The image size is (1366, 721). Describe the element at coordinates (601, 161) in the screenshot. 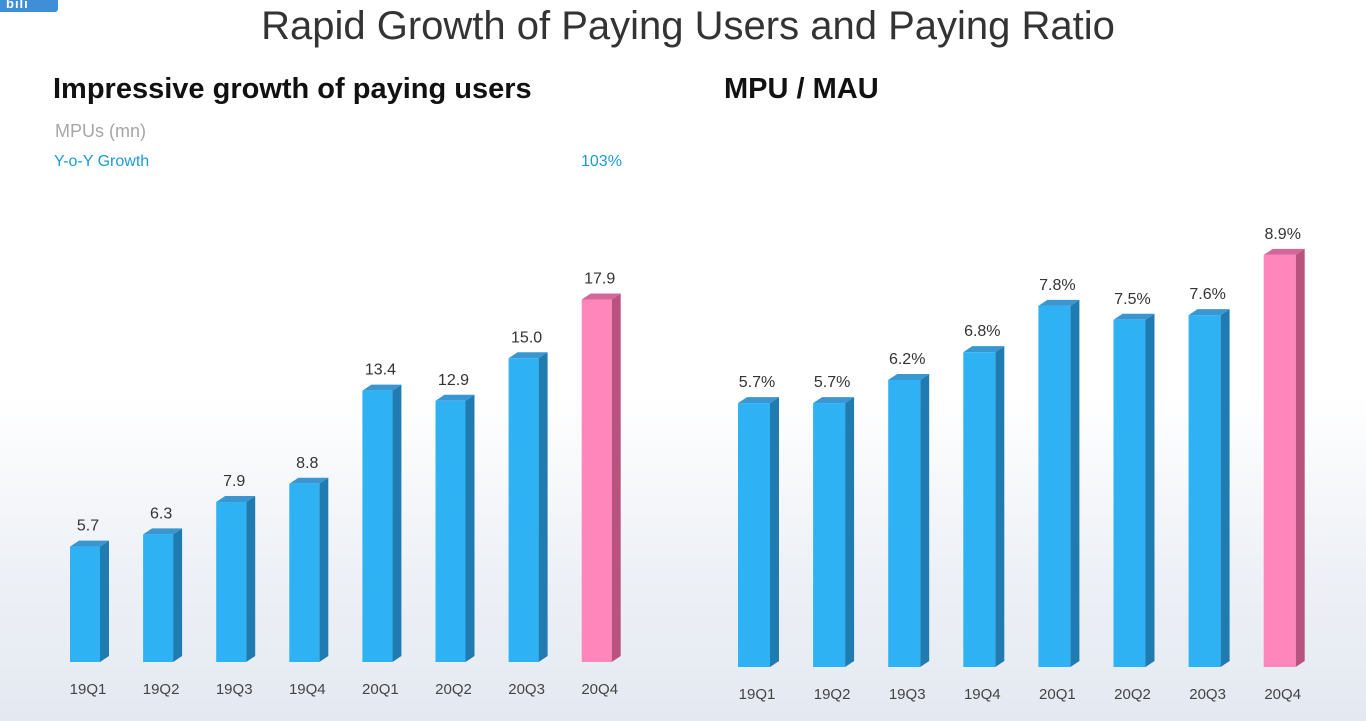

I see `yoy-growth-value: 103%` at that location.